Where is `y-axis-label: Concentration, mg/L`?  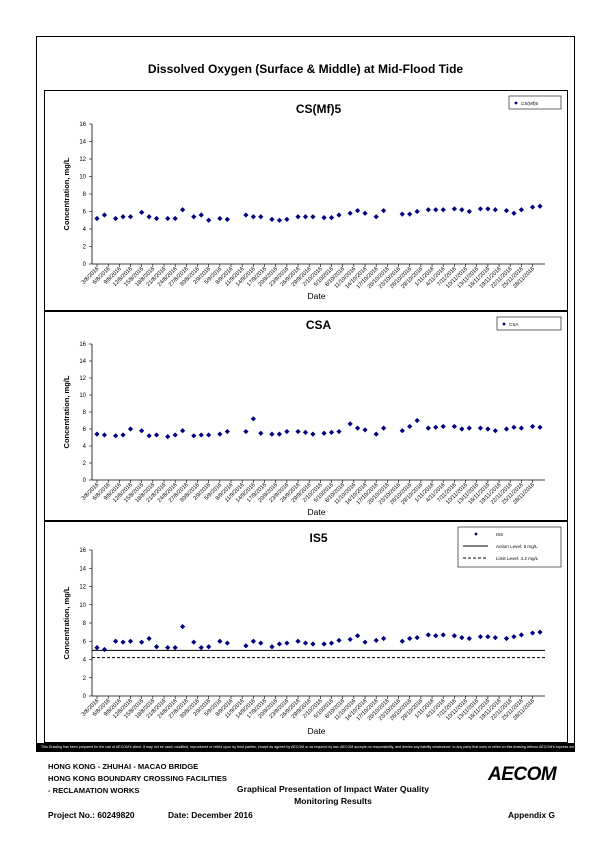 y-axis-label: Concentration, mg/L is located at coordinates (66, 411).